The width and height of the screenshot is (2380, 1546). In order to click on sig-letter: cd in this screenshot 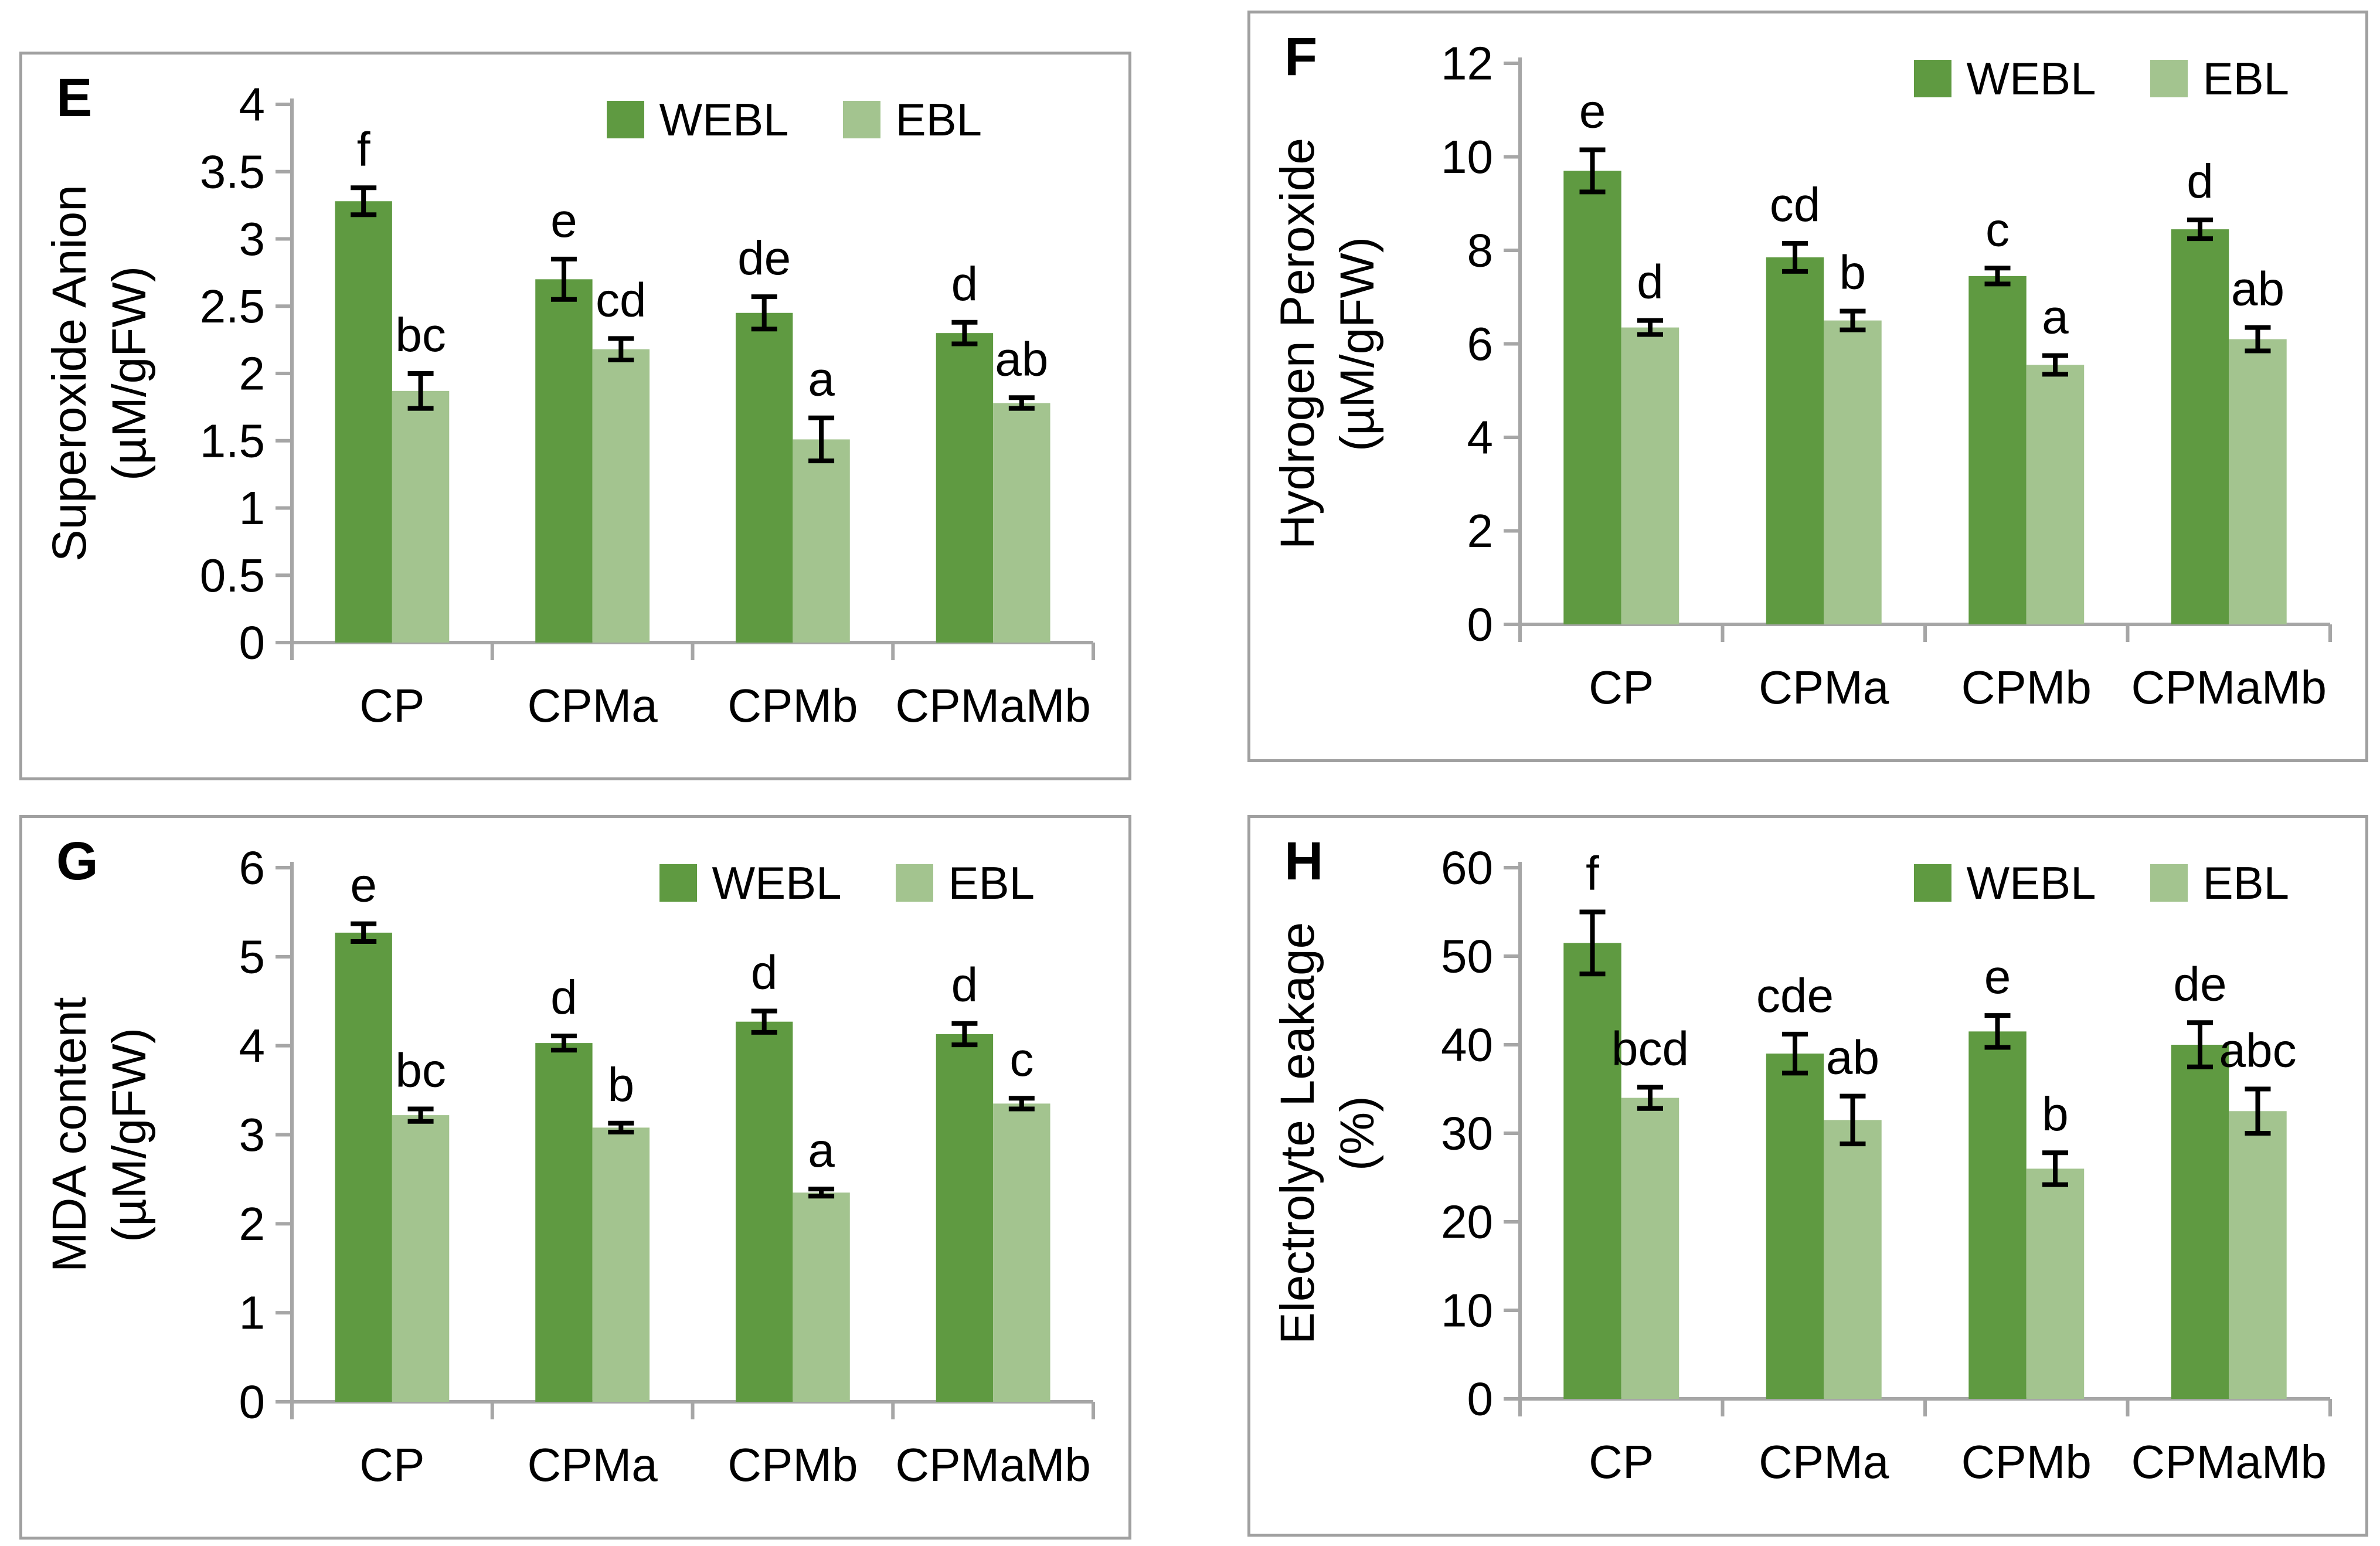, I will do `click(1795, 205)`.